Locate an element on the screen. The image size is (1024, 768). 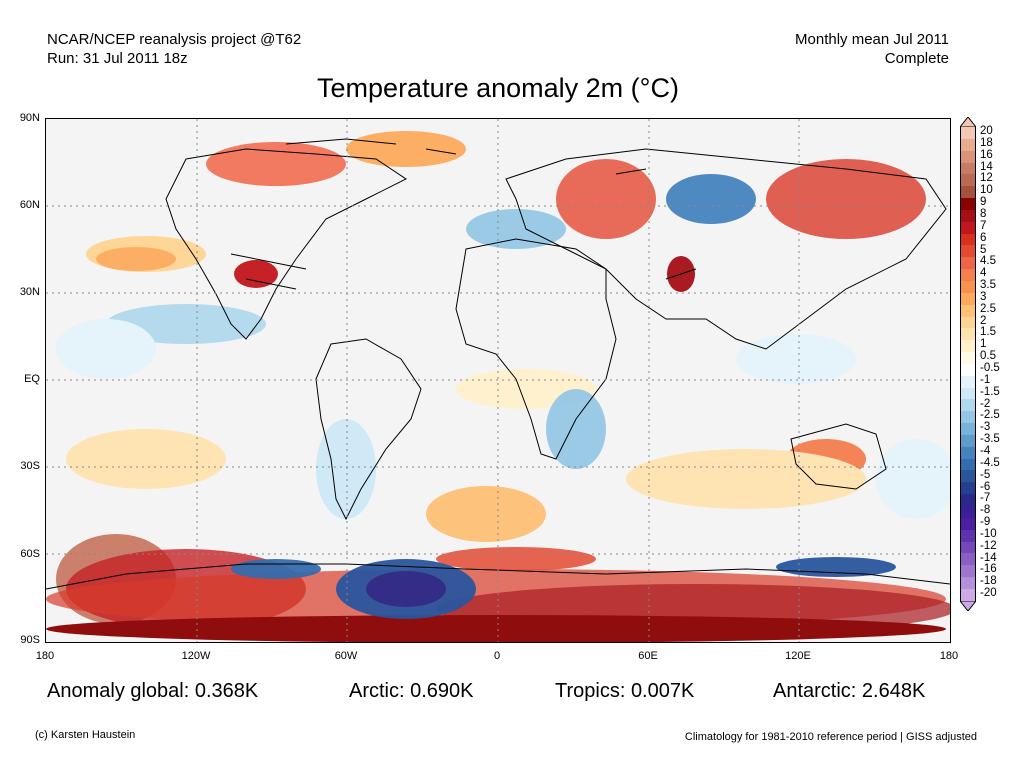
colorbar-level-label: -6 is located at coordinates (985, 486).